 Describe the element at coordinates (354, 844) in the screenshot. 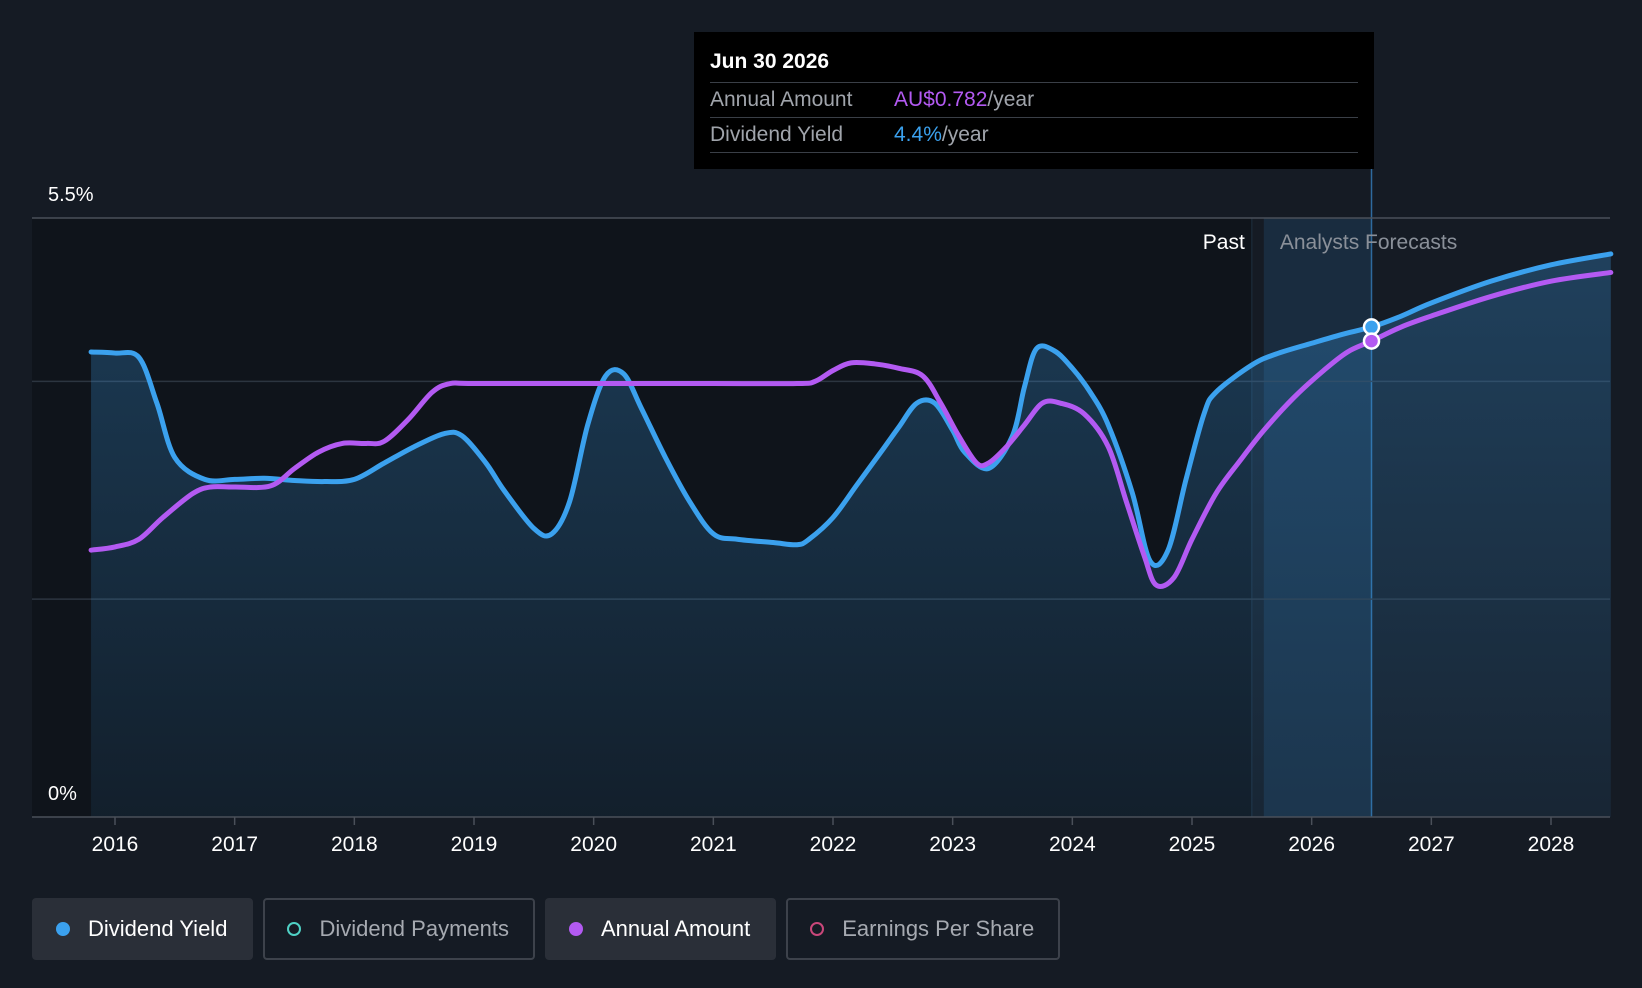

I see `x-tick-label: 2018` at that location.